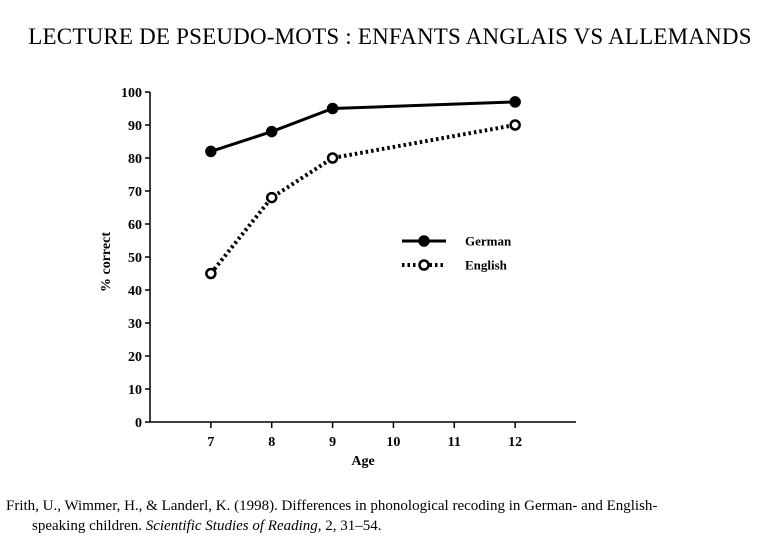  I want to click on series-line-german, so click(363, 126).